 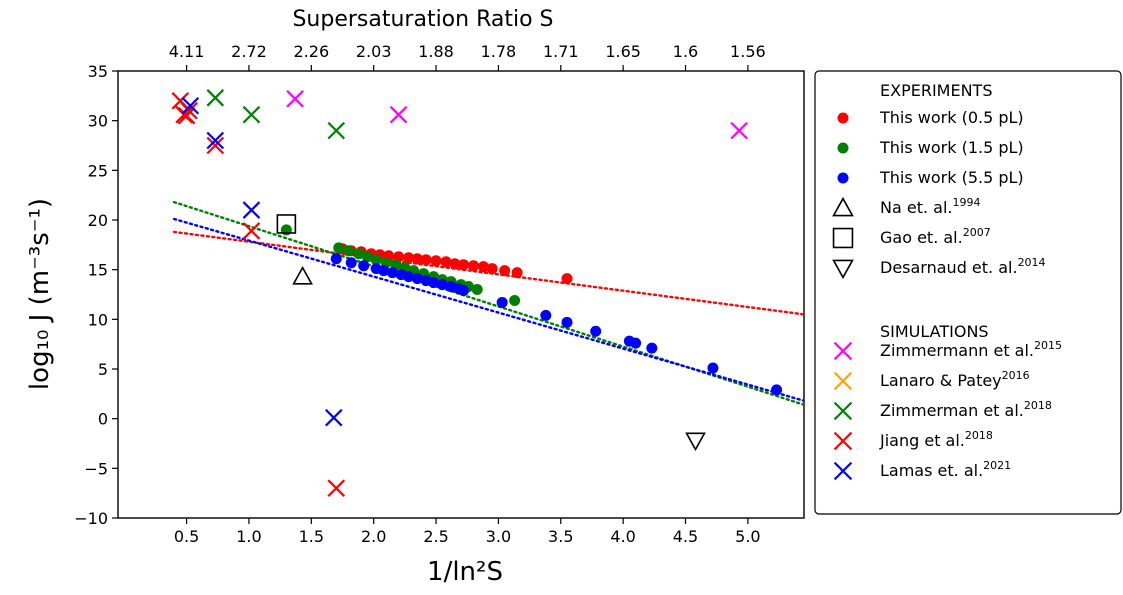 I want to click on legend-label-text-1: This work (1.5 pL), so click(x=951, y=147).